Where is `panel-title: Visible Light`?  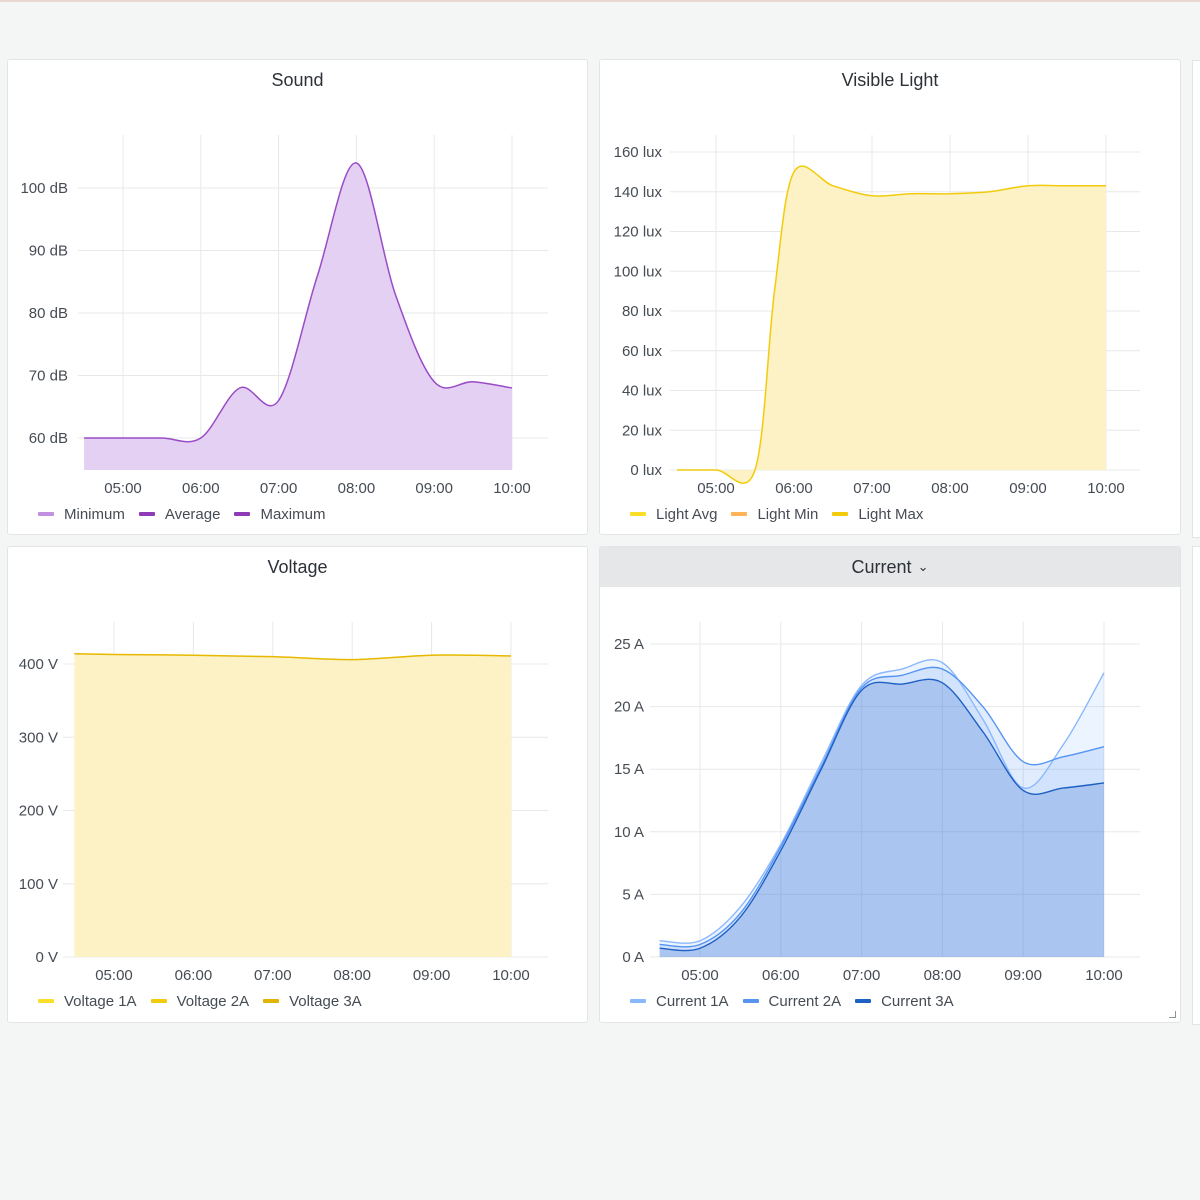 panel-title: Visible Light is located at coordinates (890, 79).